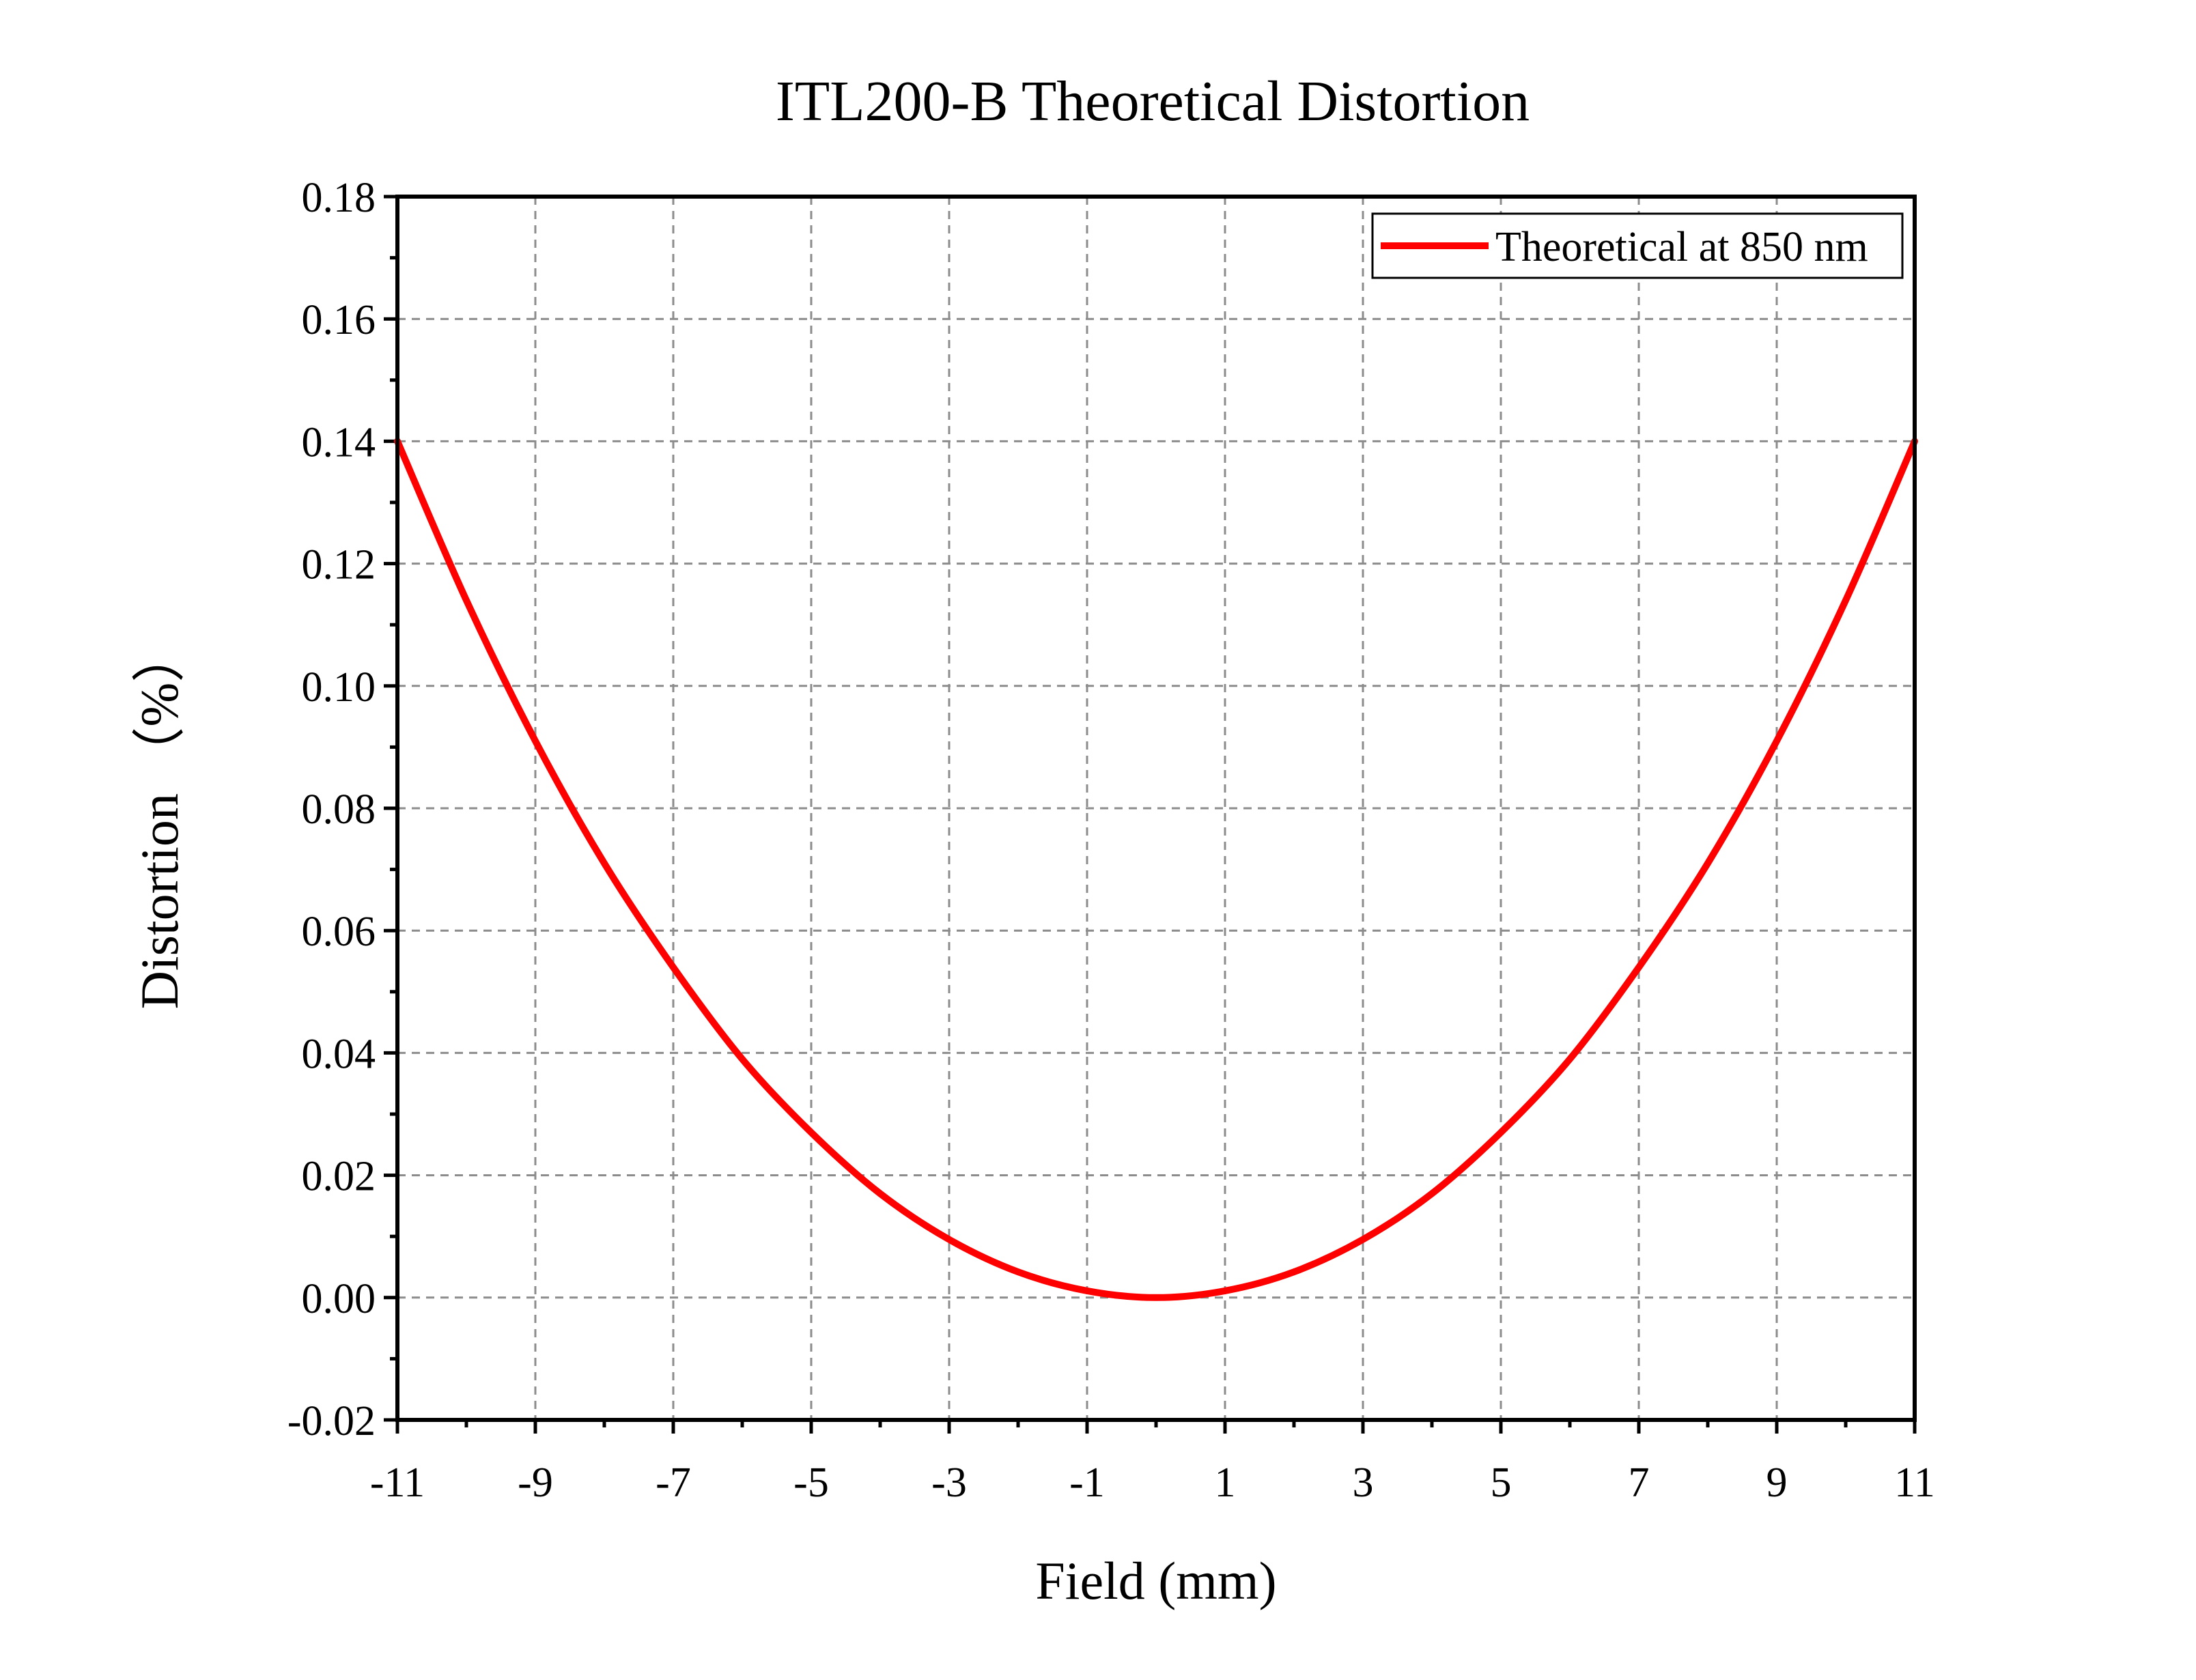 The width and height of the screenshot is (2196, 1680). Describe the element at coordinates (398, 1483) in the screenshot. I see `x-tick-label: -11` at that location.